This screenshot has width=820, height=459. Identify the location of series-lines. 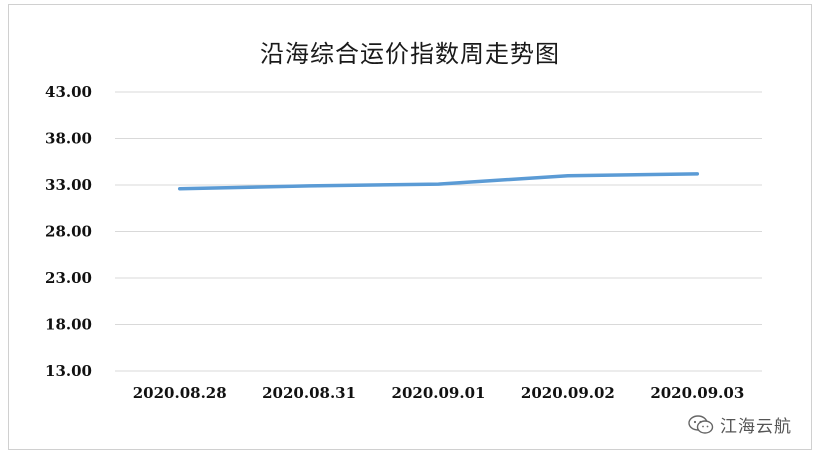
(438, 181).